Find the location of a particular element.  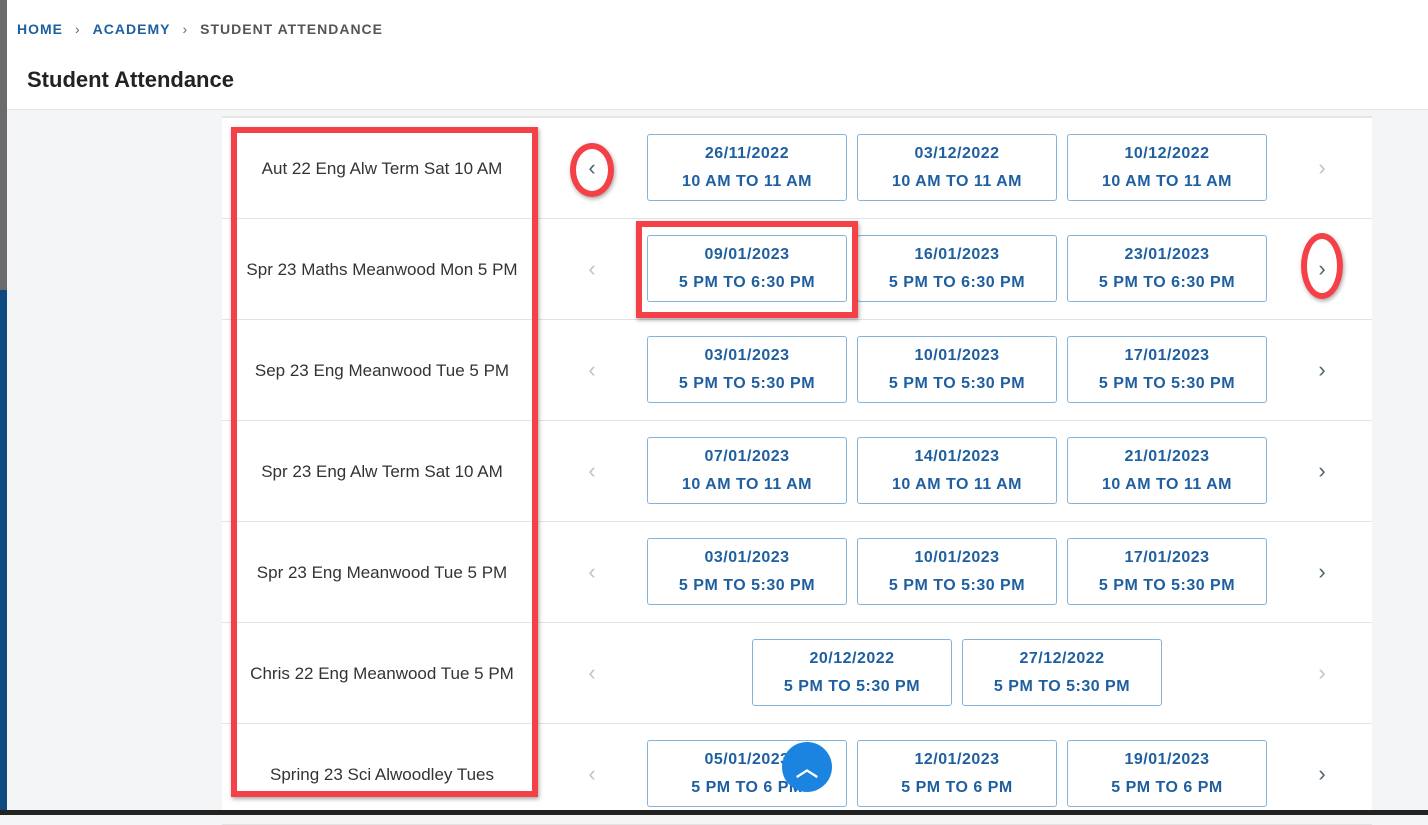

chevron-up-icon: ︿ is located at coordinates (806, 768).